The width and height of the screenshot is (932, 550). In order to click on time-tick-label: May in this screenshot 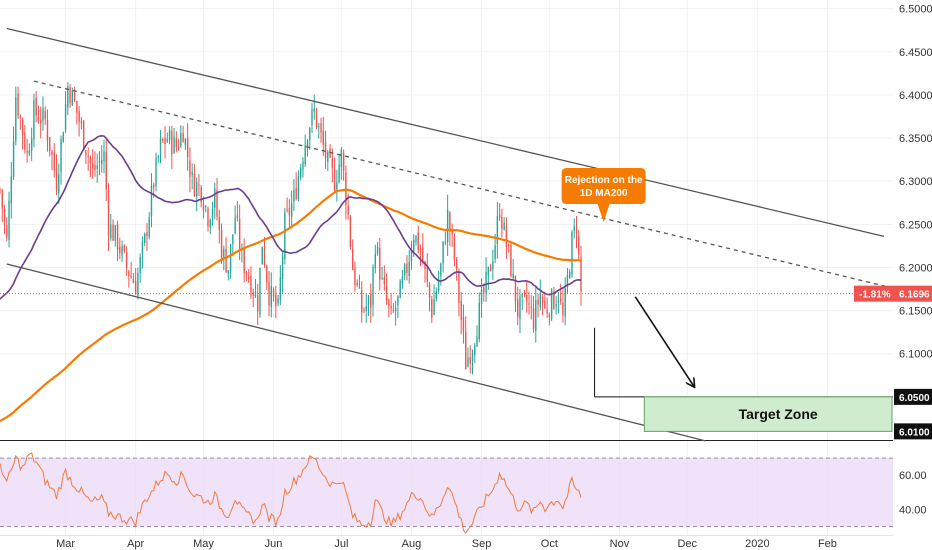, I will do `click(203, 544)`.